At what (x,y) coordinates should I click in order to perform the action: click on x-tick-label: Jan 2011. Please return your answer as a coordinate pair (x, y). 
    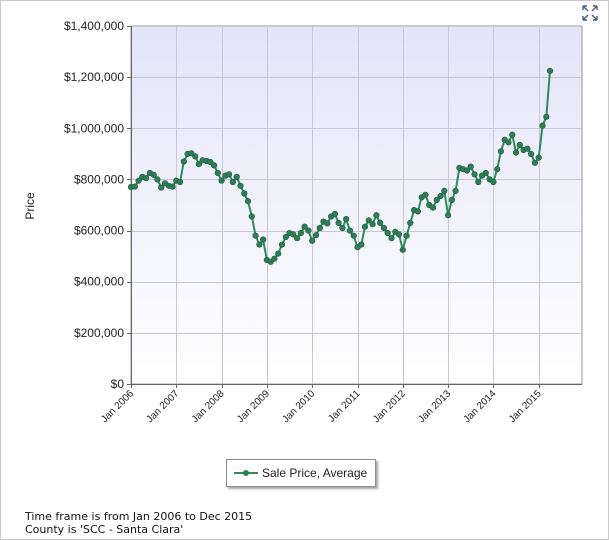
    Looking at the image, I should click on (344, 406).